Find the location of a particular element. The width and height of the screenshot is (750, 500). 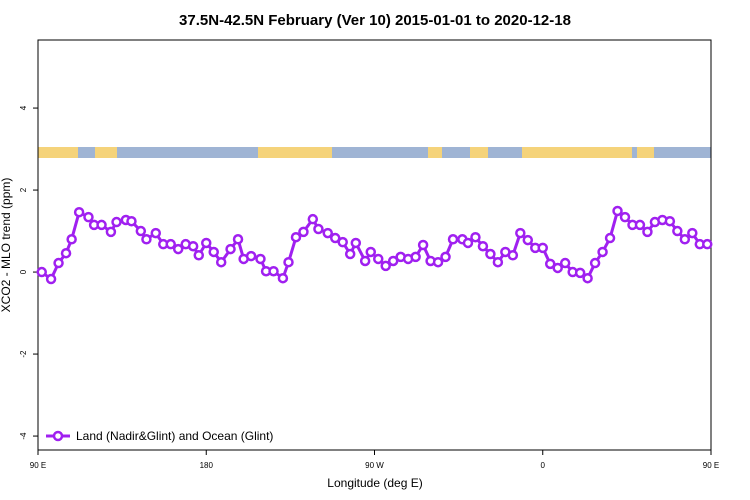

legend-label: Land (Nadir&Glint) and Ocean (Glint) is located at coordinates (174, 436).